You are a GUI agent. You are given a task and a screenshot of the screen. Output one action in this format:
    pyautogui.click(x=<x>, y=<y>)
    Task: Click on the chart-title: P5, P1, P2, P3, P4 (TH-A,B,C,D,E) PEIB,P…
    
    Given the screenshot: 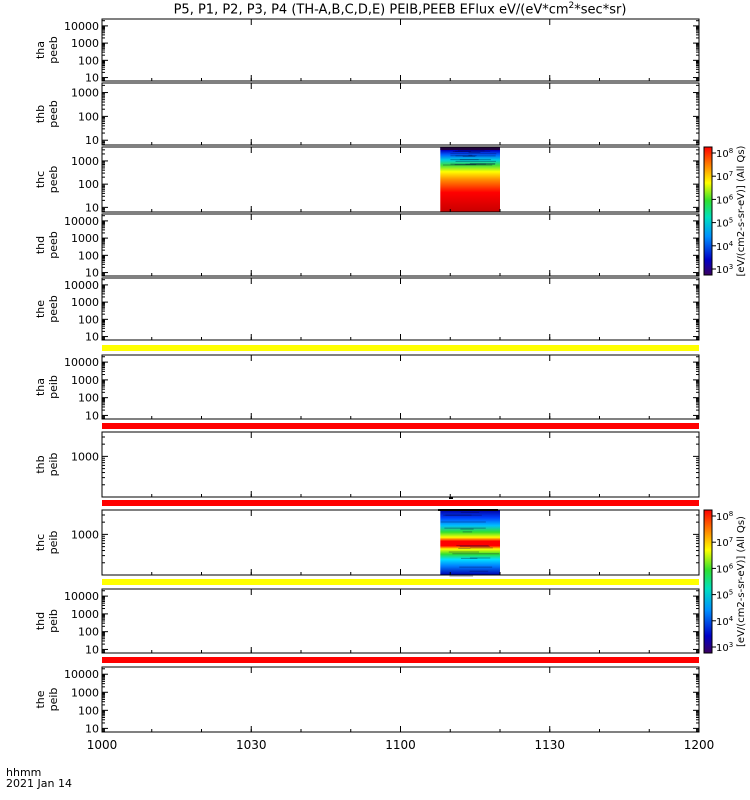 What is the action you would take?
    pyautogui.click(x=375, y=9)
    